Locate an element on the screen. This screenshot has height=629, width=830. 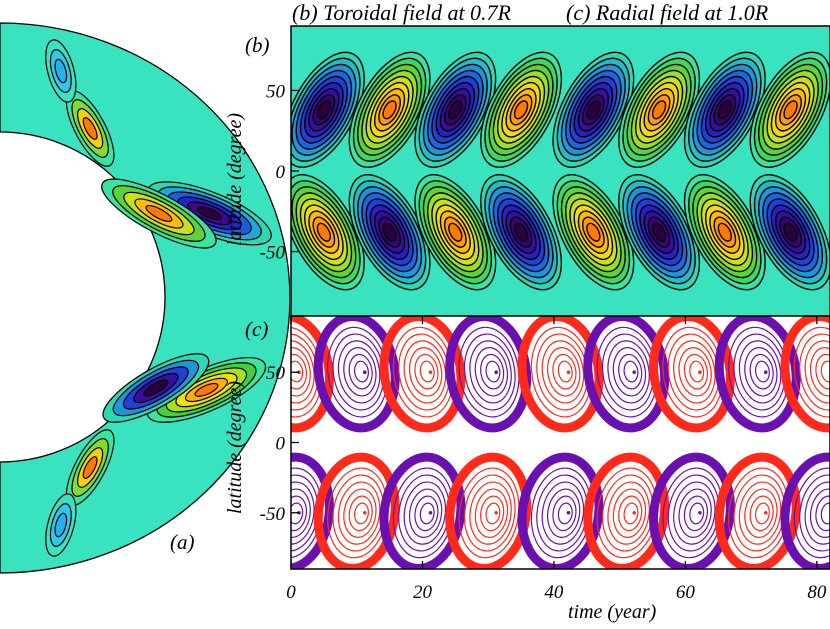
tick-label: 40 is located at coordinates (554, 592).